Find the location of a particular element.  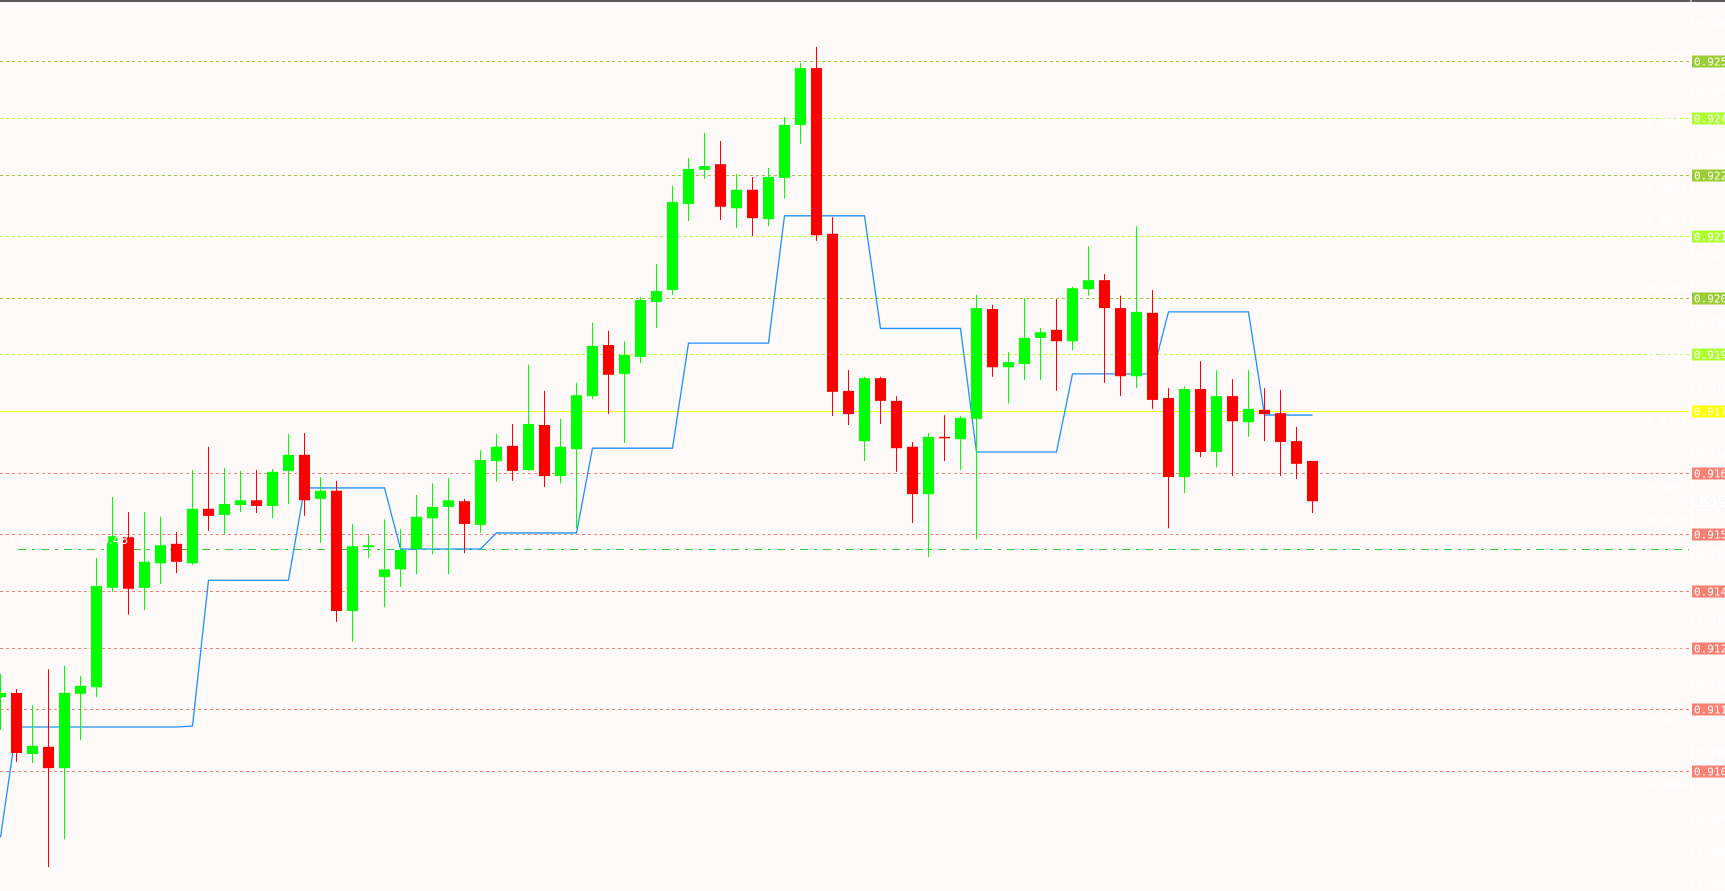

y-tick-label: 0.9218 is located at coordinates (1667, 222).